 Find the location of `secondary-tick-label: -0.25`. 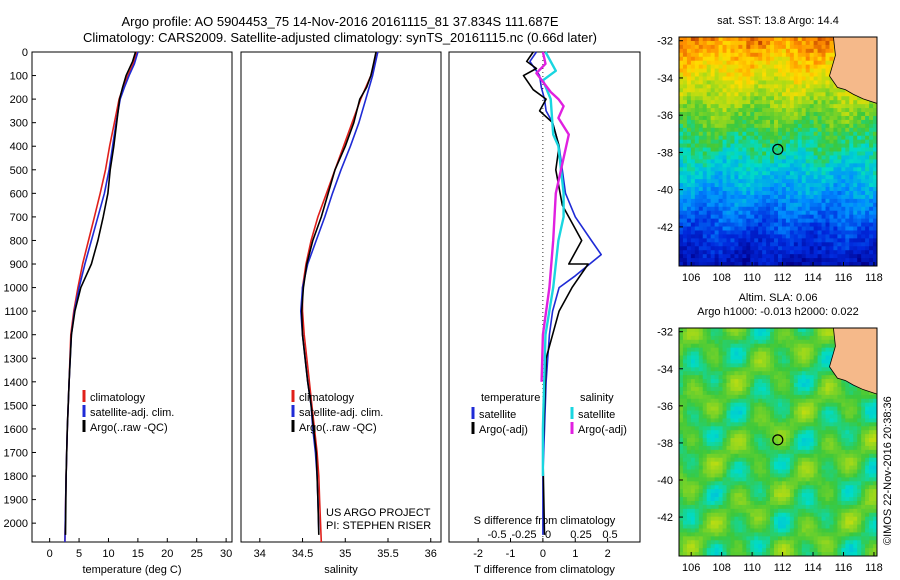

secondary-tick-label: -0.25 is located at coordinates (523, 535).